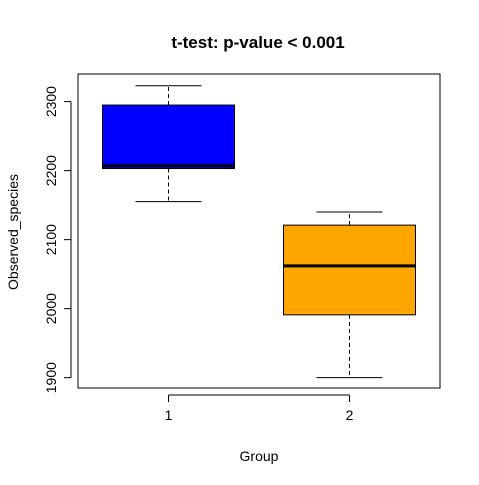 This screenshot has width=479, height=485. Describe the element at coordinates (13, 232) in the screenshot. I see `y-axis-label: Observed_species` at that location.